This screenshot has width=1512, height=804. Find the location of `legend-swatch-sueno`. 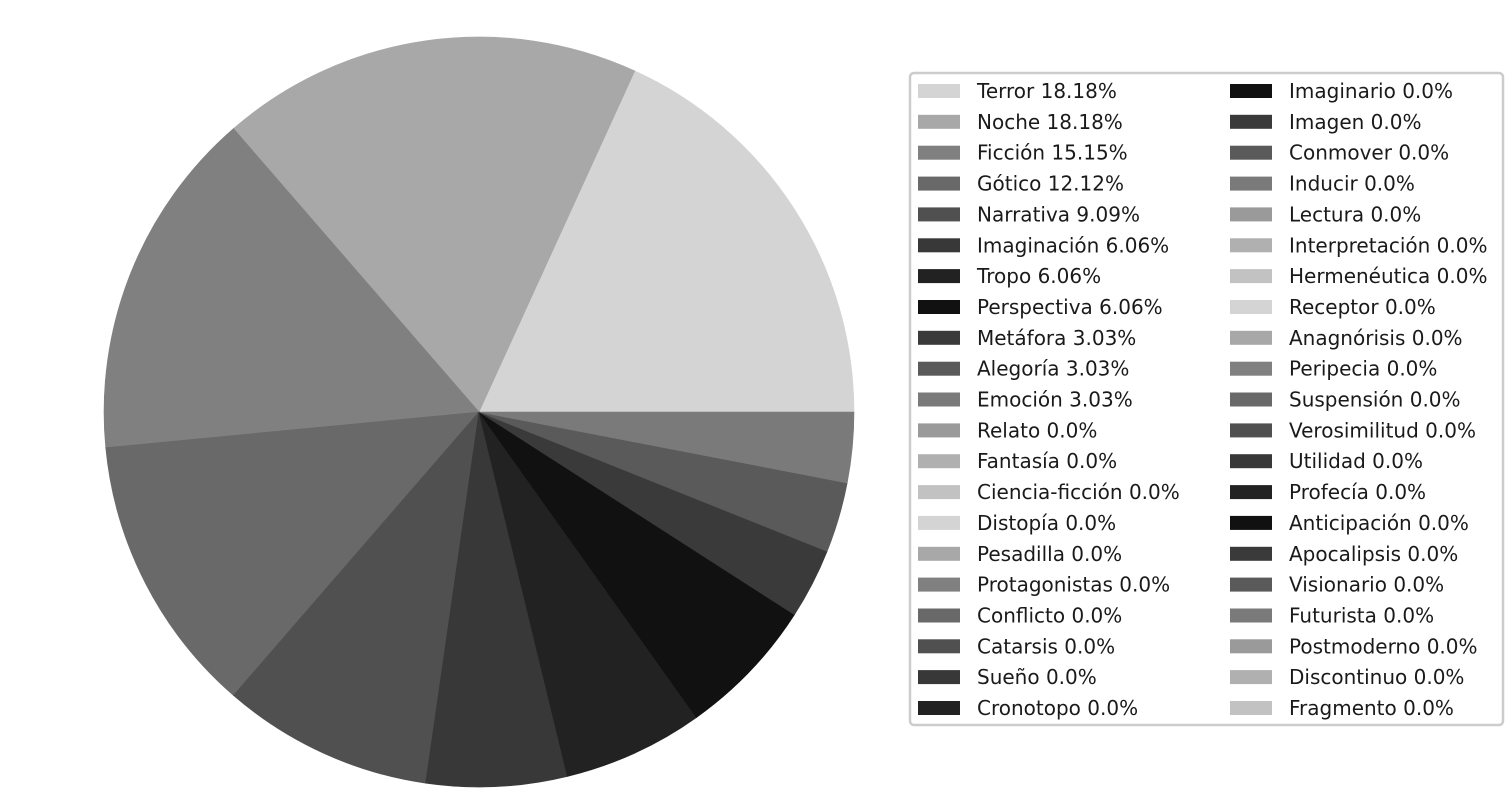

legend-swatch-sueno is located at coordinates (939, 677).